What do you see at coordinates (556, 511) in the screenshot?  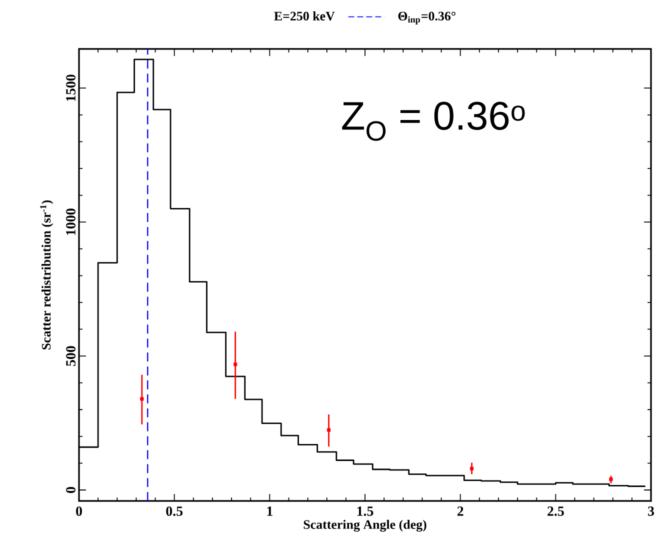 I see `x-tick-label: 2.5` at bounding box center [556, 511].